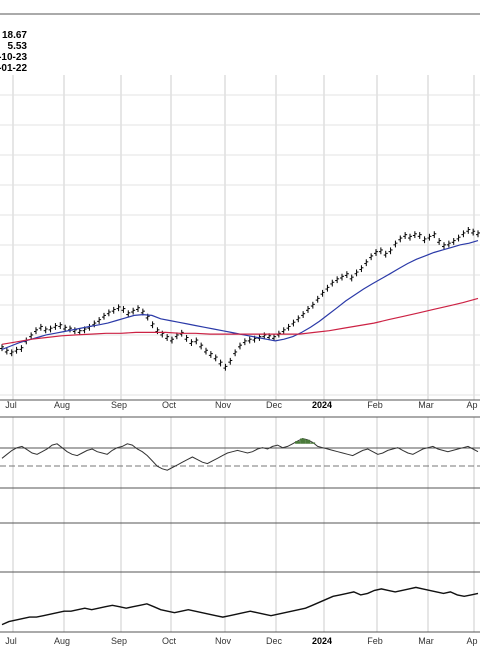 The width and height of the screenshot is (480, 650). Describe the element at coordinates (14, 35) in the screenshot. I see `header-stat-1: 18.67` at that location.